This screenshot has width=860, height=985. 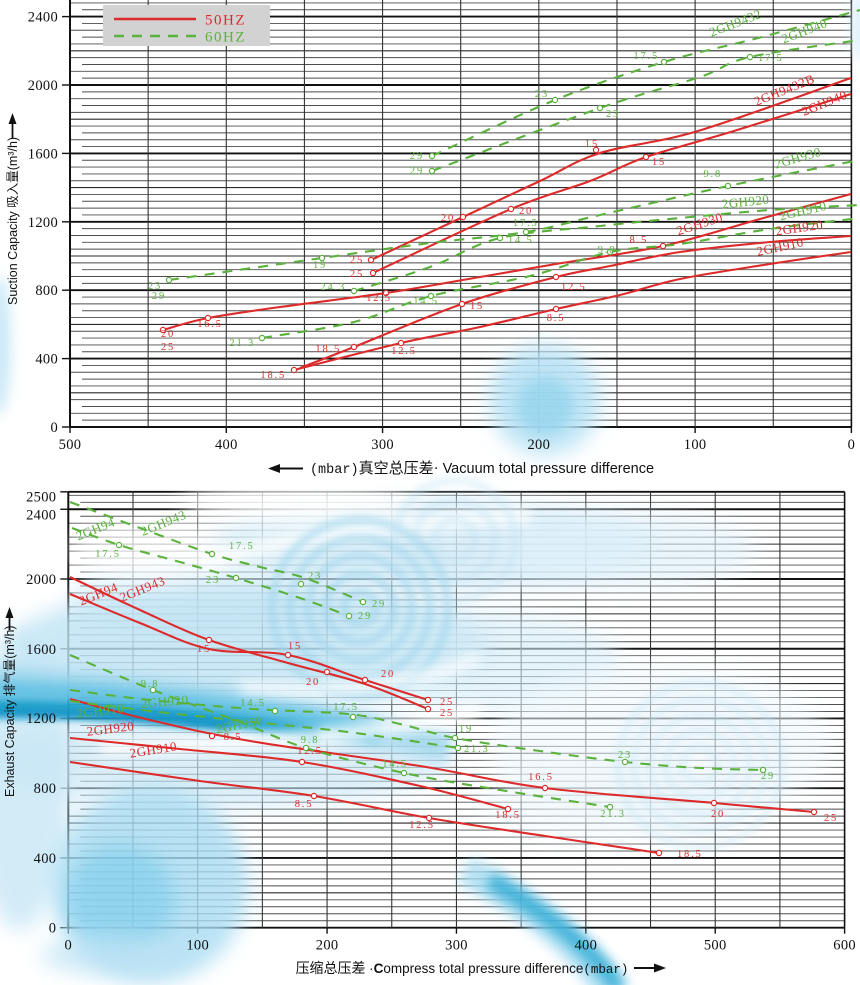 I want to click on svg-text: 60HZ, so click(x=225, y=38).